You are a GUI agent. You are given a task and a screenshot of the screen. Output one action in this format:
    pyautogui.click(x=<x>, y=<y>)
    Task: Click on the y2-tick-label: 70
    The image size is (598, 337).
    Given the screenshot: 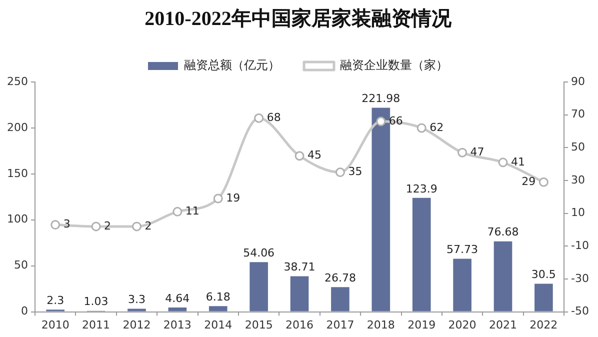 What is the action you would take?
    pyautogui.click(x=578, y=114)
    